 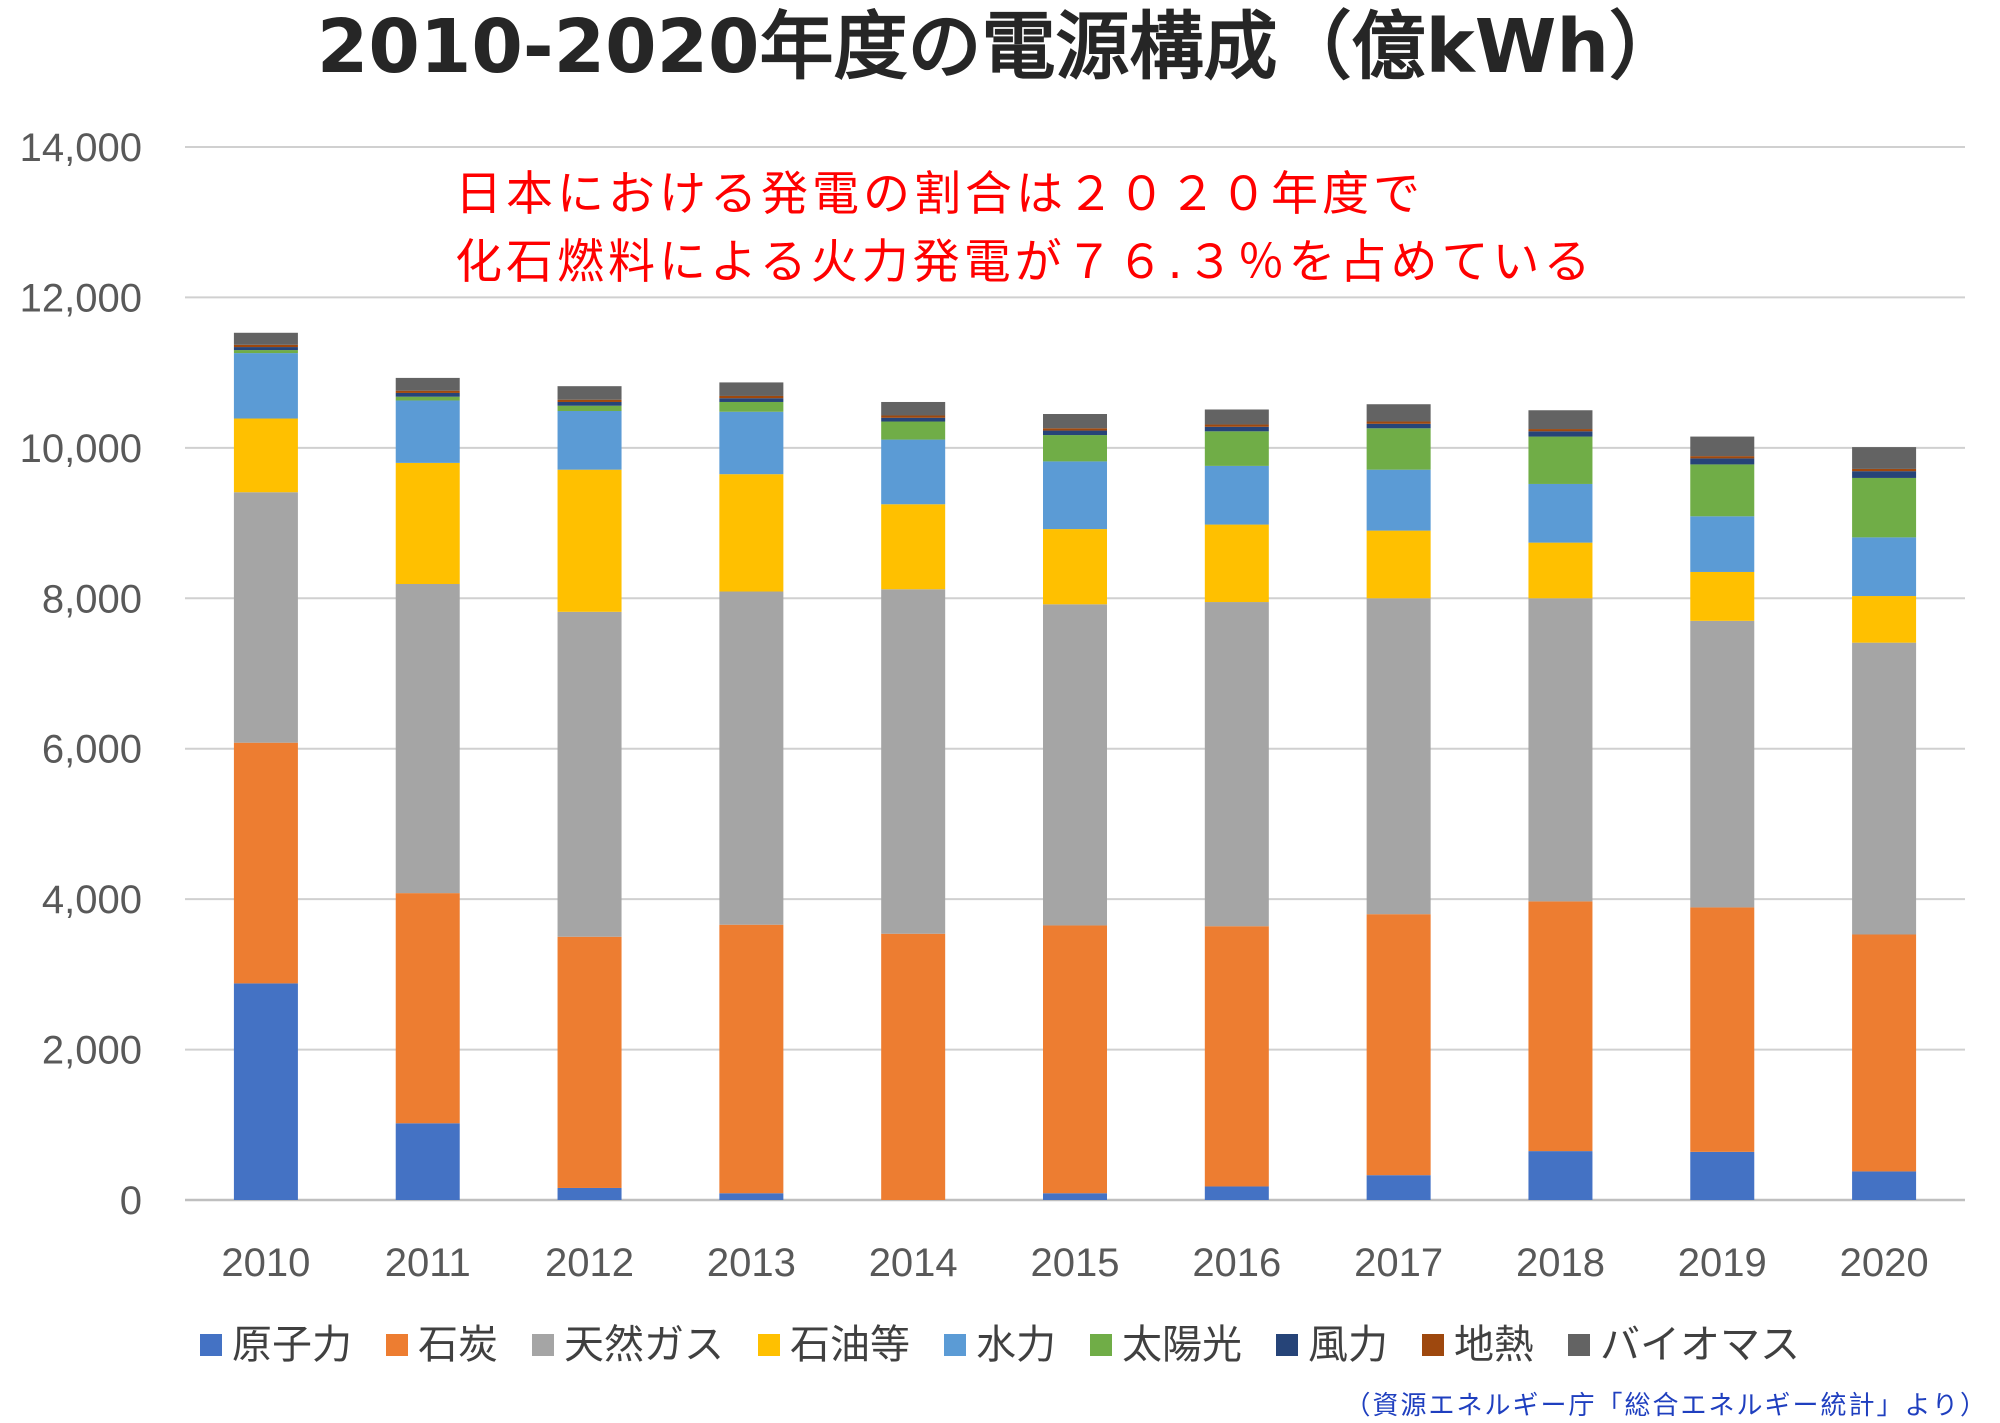 What do you see at coordinates (428, 1263) in the screenshot?
I see `x-tick-label: 2011` at bounding box center [428, 1263].